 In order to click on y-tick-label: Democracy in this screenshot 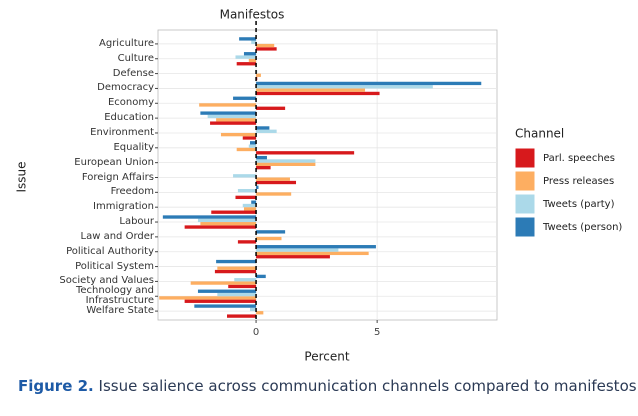, I will do `click(125, 88)`.